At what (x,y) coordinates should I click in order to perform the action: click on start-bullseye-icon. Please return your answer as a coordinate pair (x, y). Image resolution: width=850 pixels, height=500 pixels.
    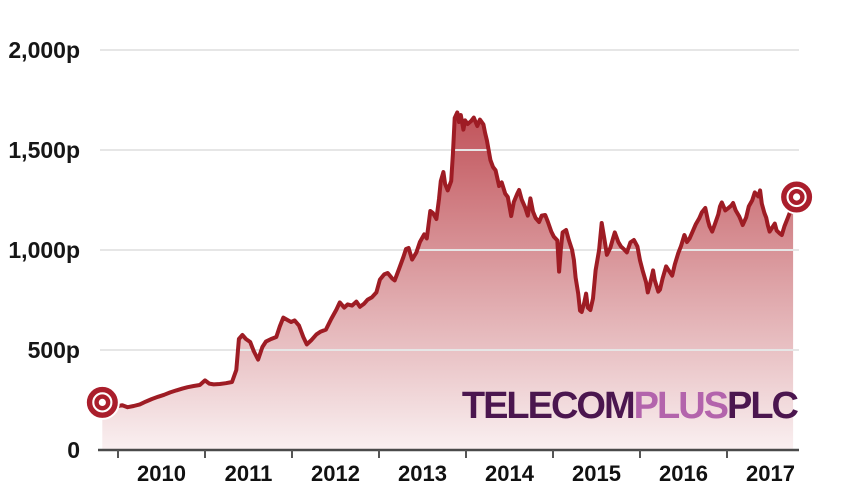
    Looking at the image, I should click on (102, 402).